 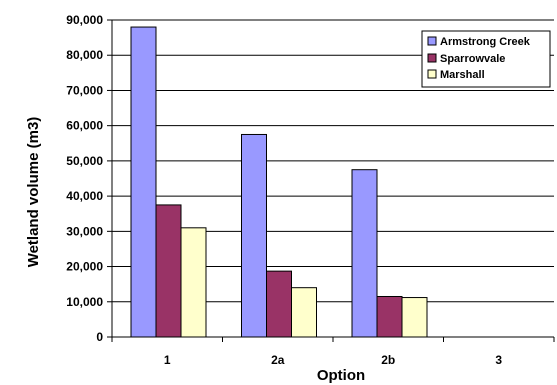 I want to click on y-tick-label: 80,000, so click(x=84, y=55).